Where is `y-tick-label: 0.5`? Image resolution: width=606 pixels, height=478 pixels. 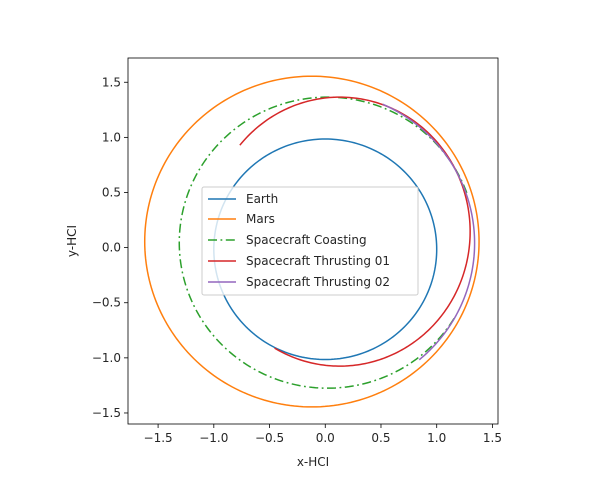
y-tick-label: 0.5 is located at coordinates (111, 192).